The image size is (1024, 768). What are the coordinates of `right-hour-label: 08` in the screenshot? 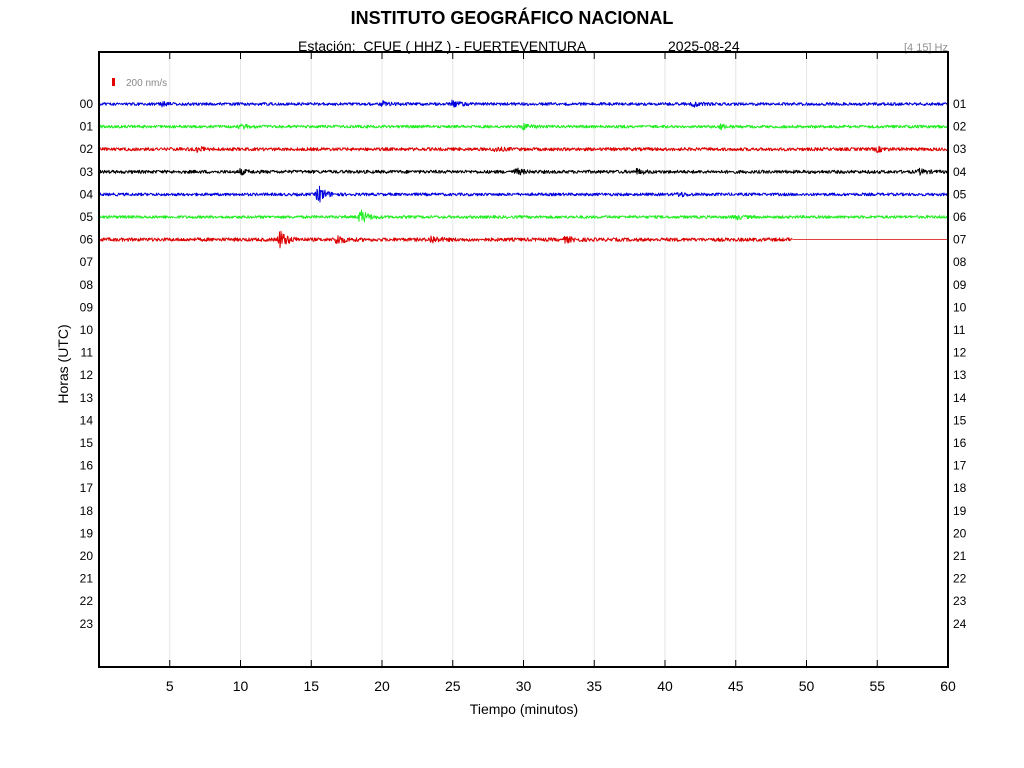 It's located at (960, 262).